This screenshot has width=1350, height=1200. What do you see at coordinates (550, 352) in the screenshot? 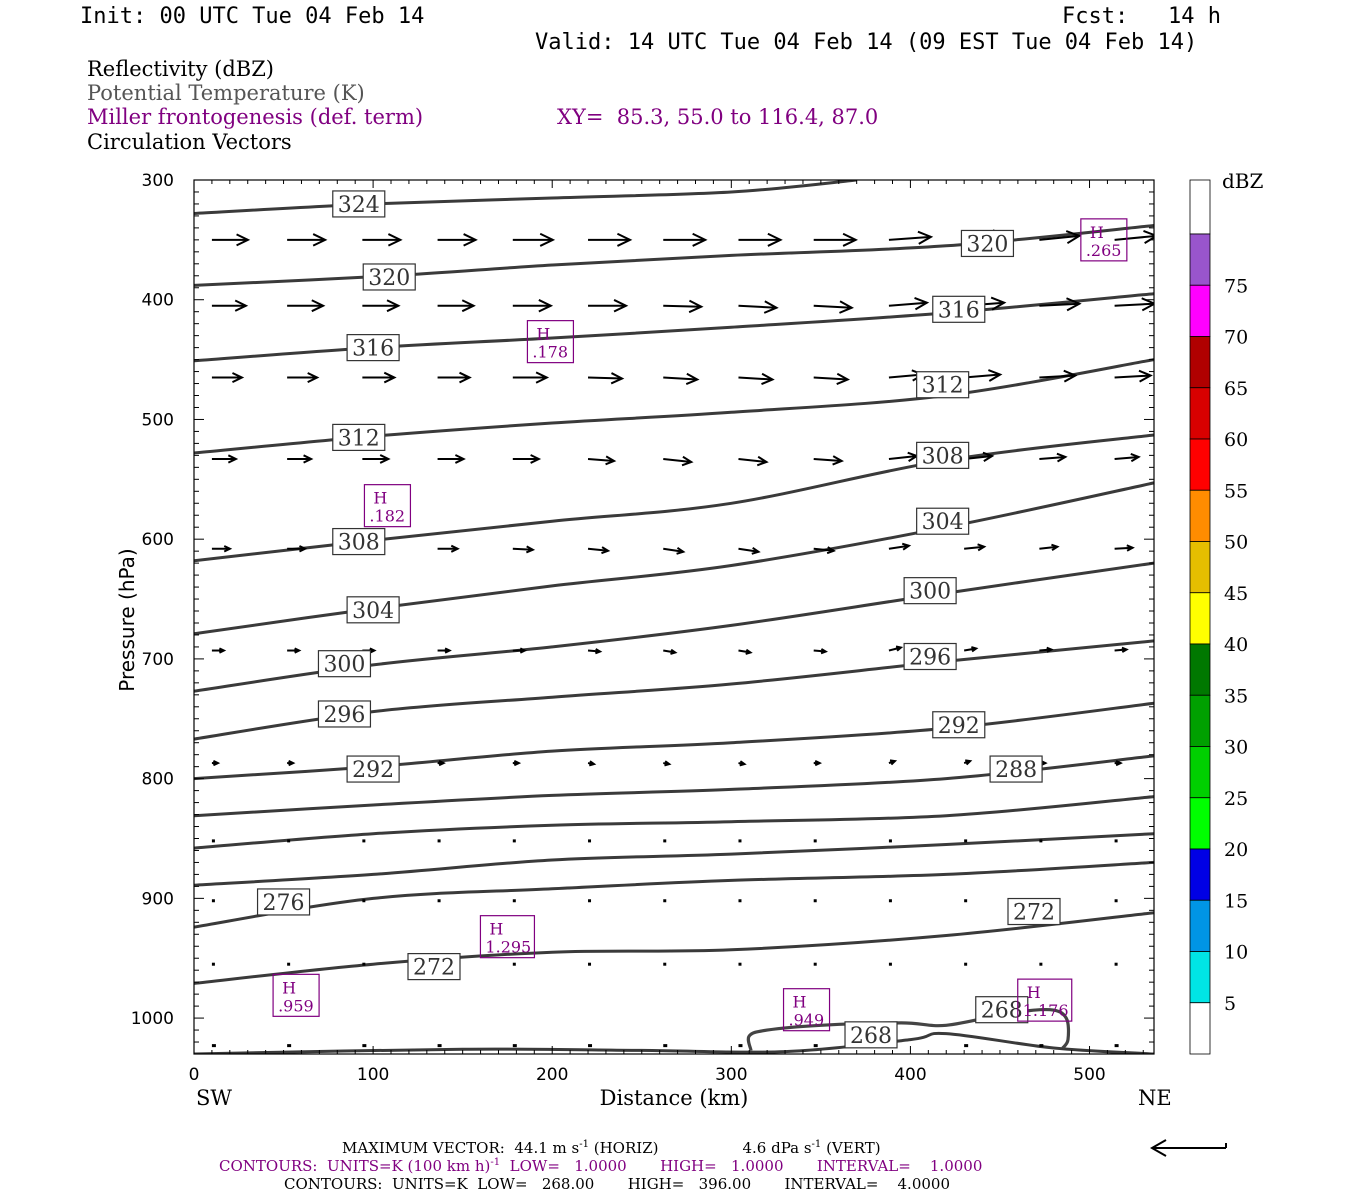
I see `fronto-max-value: .178` at bounding box center [550, 352].